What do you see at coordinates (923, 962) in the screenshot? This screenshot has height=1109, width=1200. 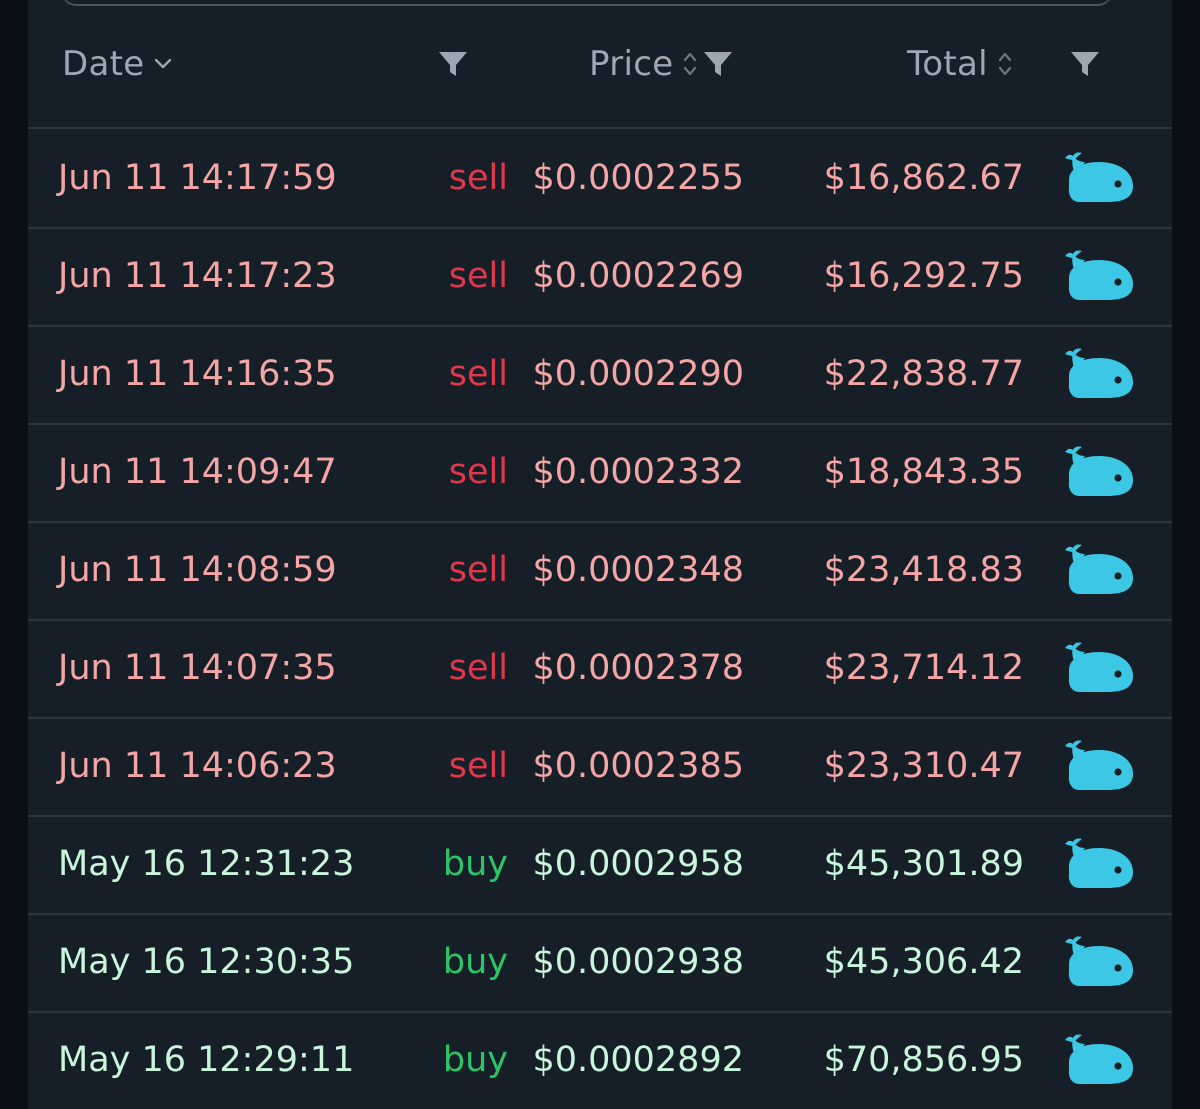 I see `trade-total: $45,306.42` at bounding box center [923, 962].